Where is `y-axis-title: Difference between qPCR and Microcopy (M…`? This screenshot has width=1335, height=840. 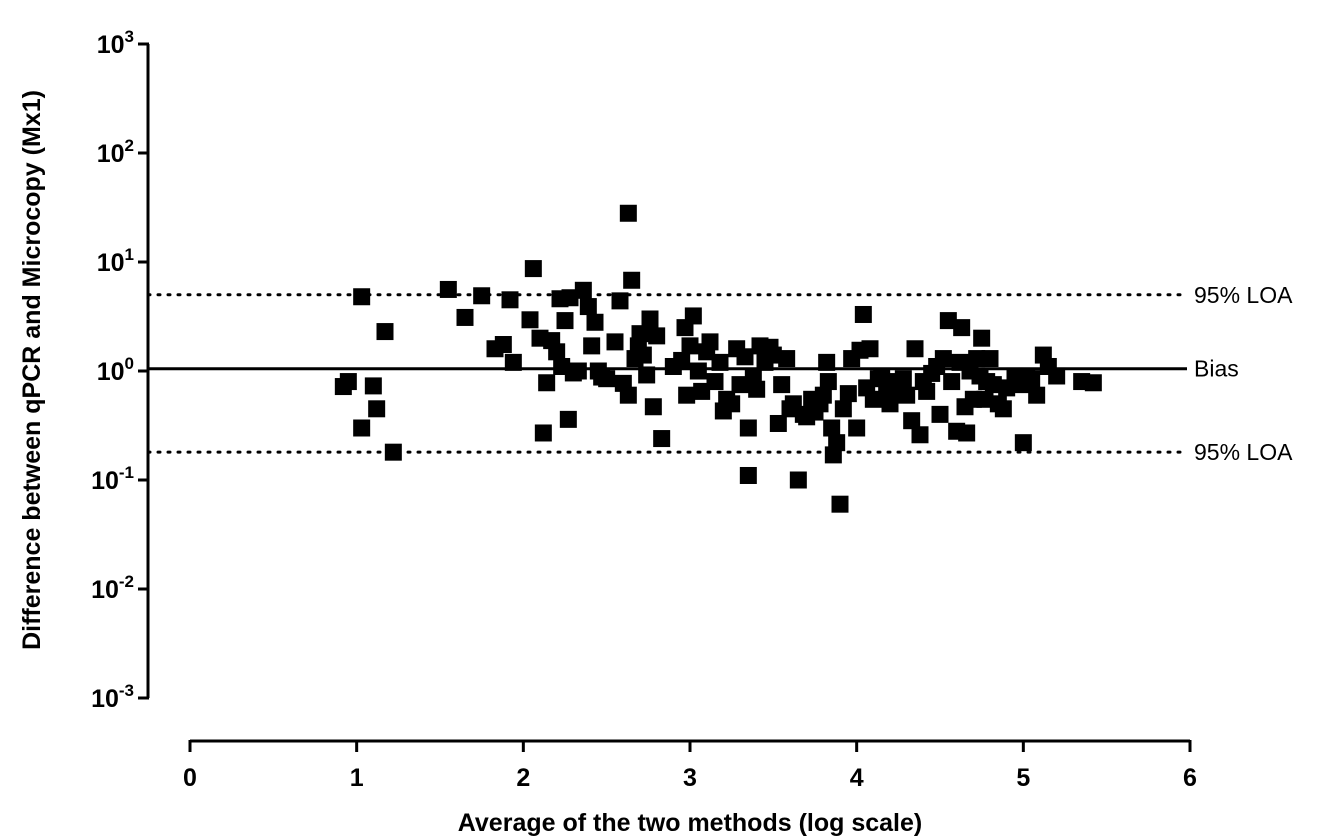 y-axis-title: Difference between qPCR and Microcopy (M… is located at coordinates (32, 370).